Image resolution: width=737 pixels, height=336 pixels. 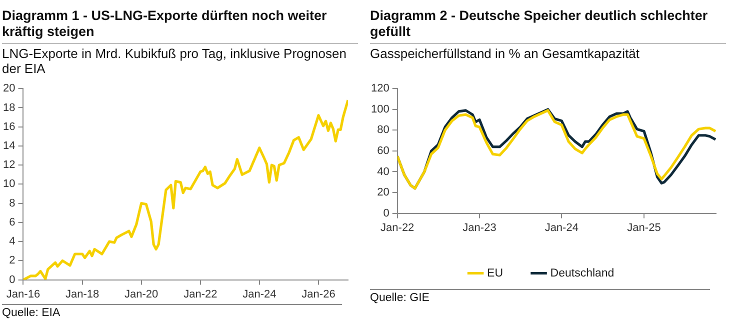 What do you see at coordinates (495, 273) in the screenshot?
I see `legend-label: EU` at bounding box center [495, 273].